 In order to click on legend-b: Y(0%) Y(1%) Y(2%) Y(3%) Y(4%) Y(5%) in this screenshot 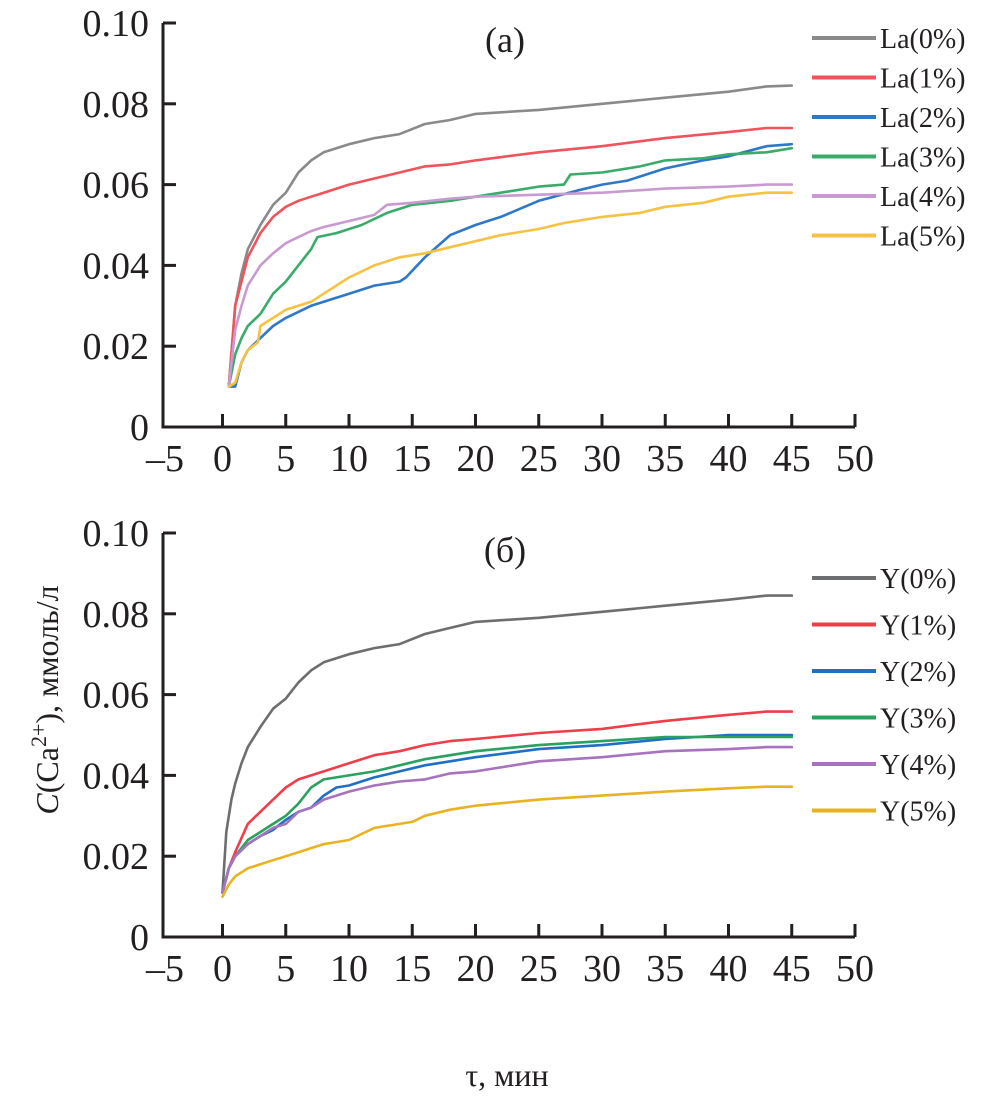, I will do `click(884, 696)`.